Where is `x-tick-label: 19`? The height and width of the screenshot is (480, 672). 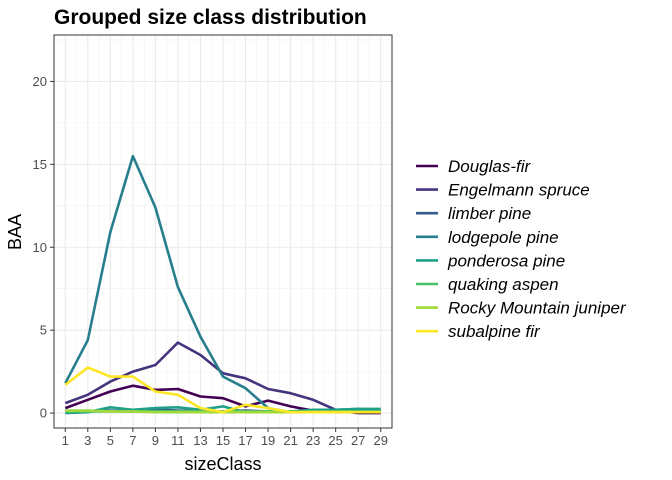
x-tick-label: 19 is located at coordinates (268, 440).